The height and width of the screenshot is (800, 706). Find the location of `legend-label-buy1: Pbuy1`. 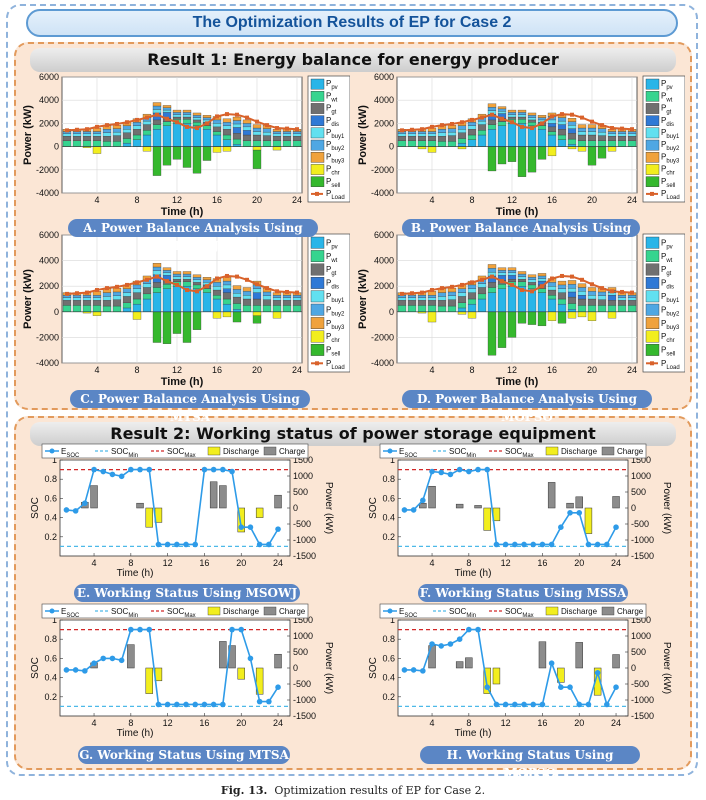

legend-label-buy1: Pbuy1 is located at coordinates (670, 134).